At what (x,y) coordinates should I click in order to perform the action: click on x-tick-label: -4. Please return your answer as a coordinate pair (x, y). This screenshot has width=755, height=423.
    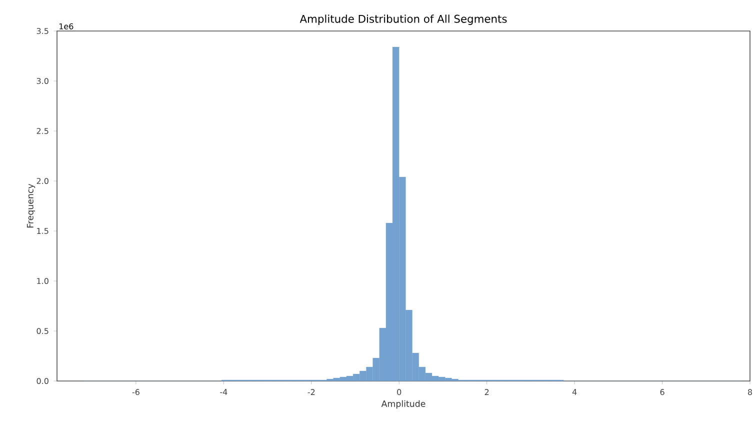
    Looking at the image, I should click on (224, 392).